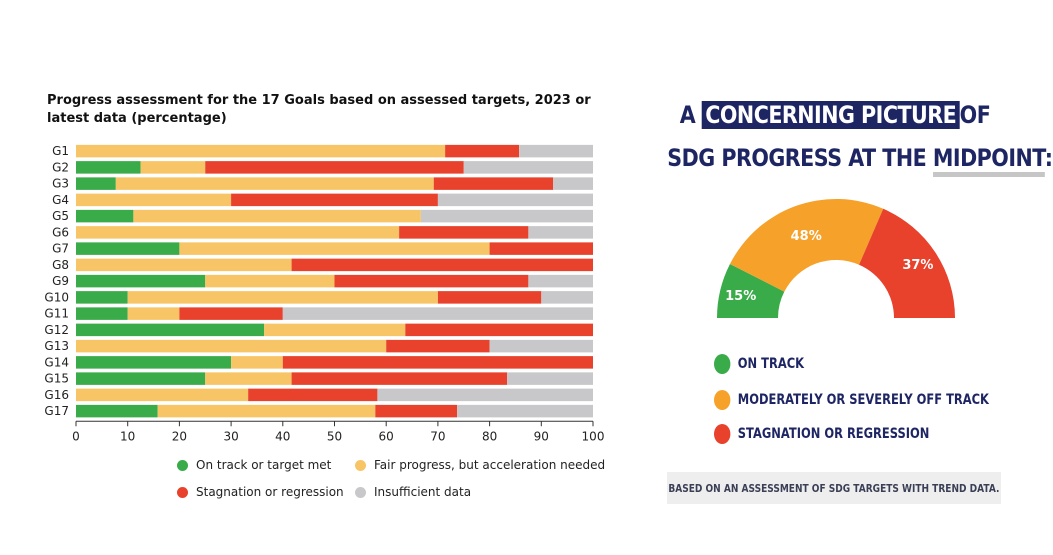 The image size is (1053, 555). Describe the element at coordinates (60, 200) in the screenshot. I see `category-label: G4` at that location.